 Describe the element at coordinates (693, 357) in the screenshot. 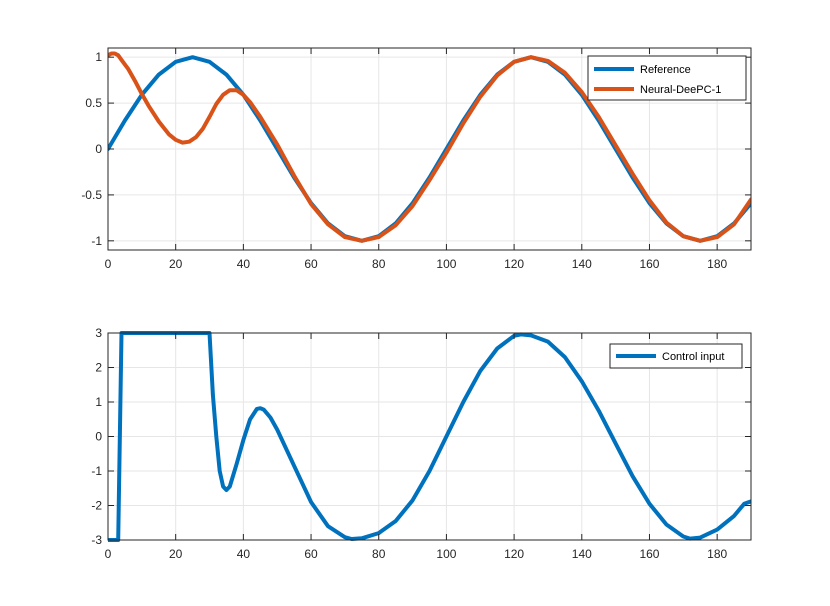

I see `legend-label-control-input: Control input` at that location.